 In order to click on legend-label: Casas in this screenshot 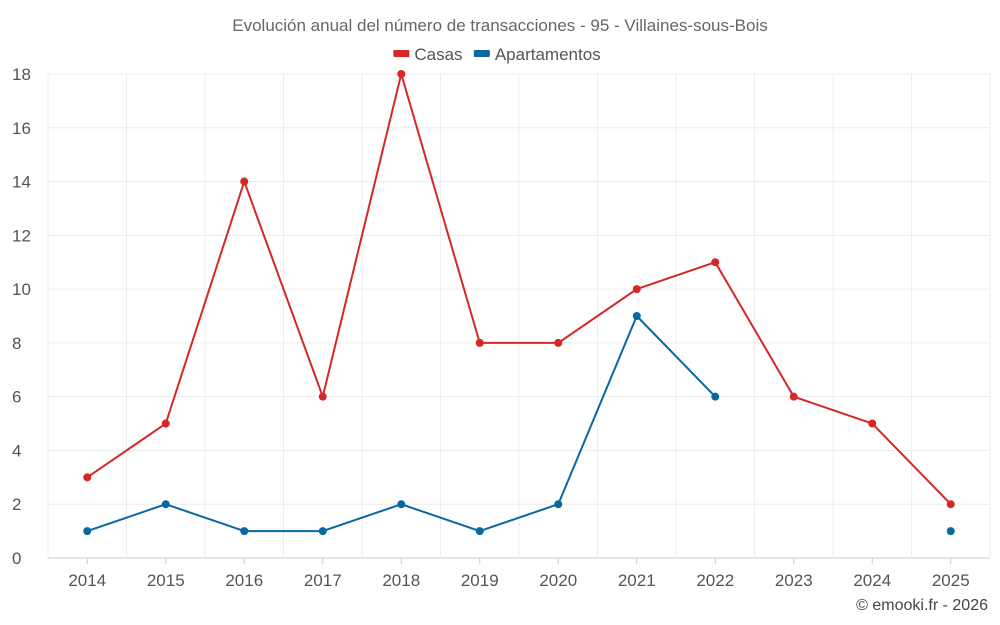, I will do `click(438, 54)`.